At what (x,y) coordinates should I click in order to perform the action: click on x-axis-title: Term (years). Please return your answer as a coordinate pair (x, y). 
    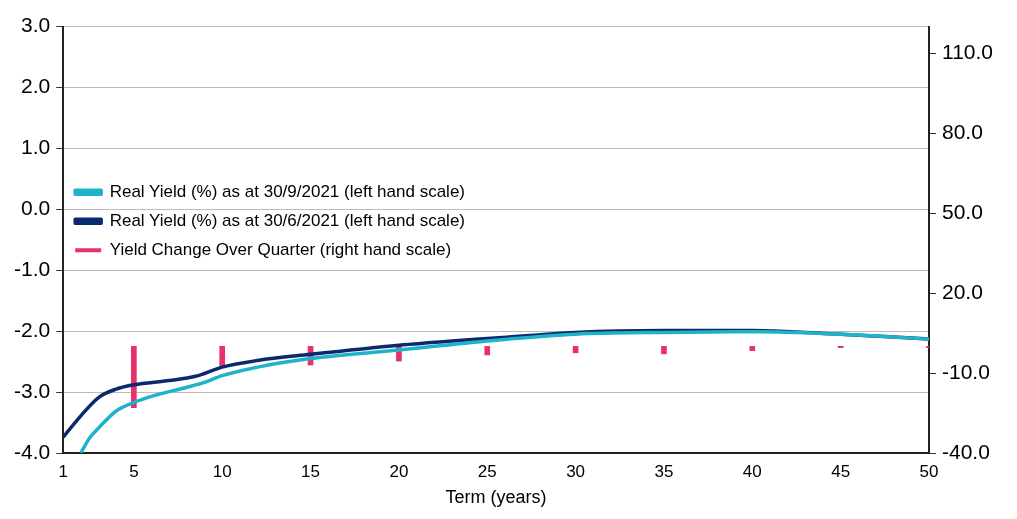
    Looking at the image, I should click on (496, 497).